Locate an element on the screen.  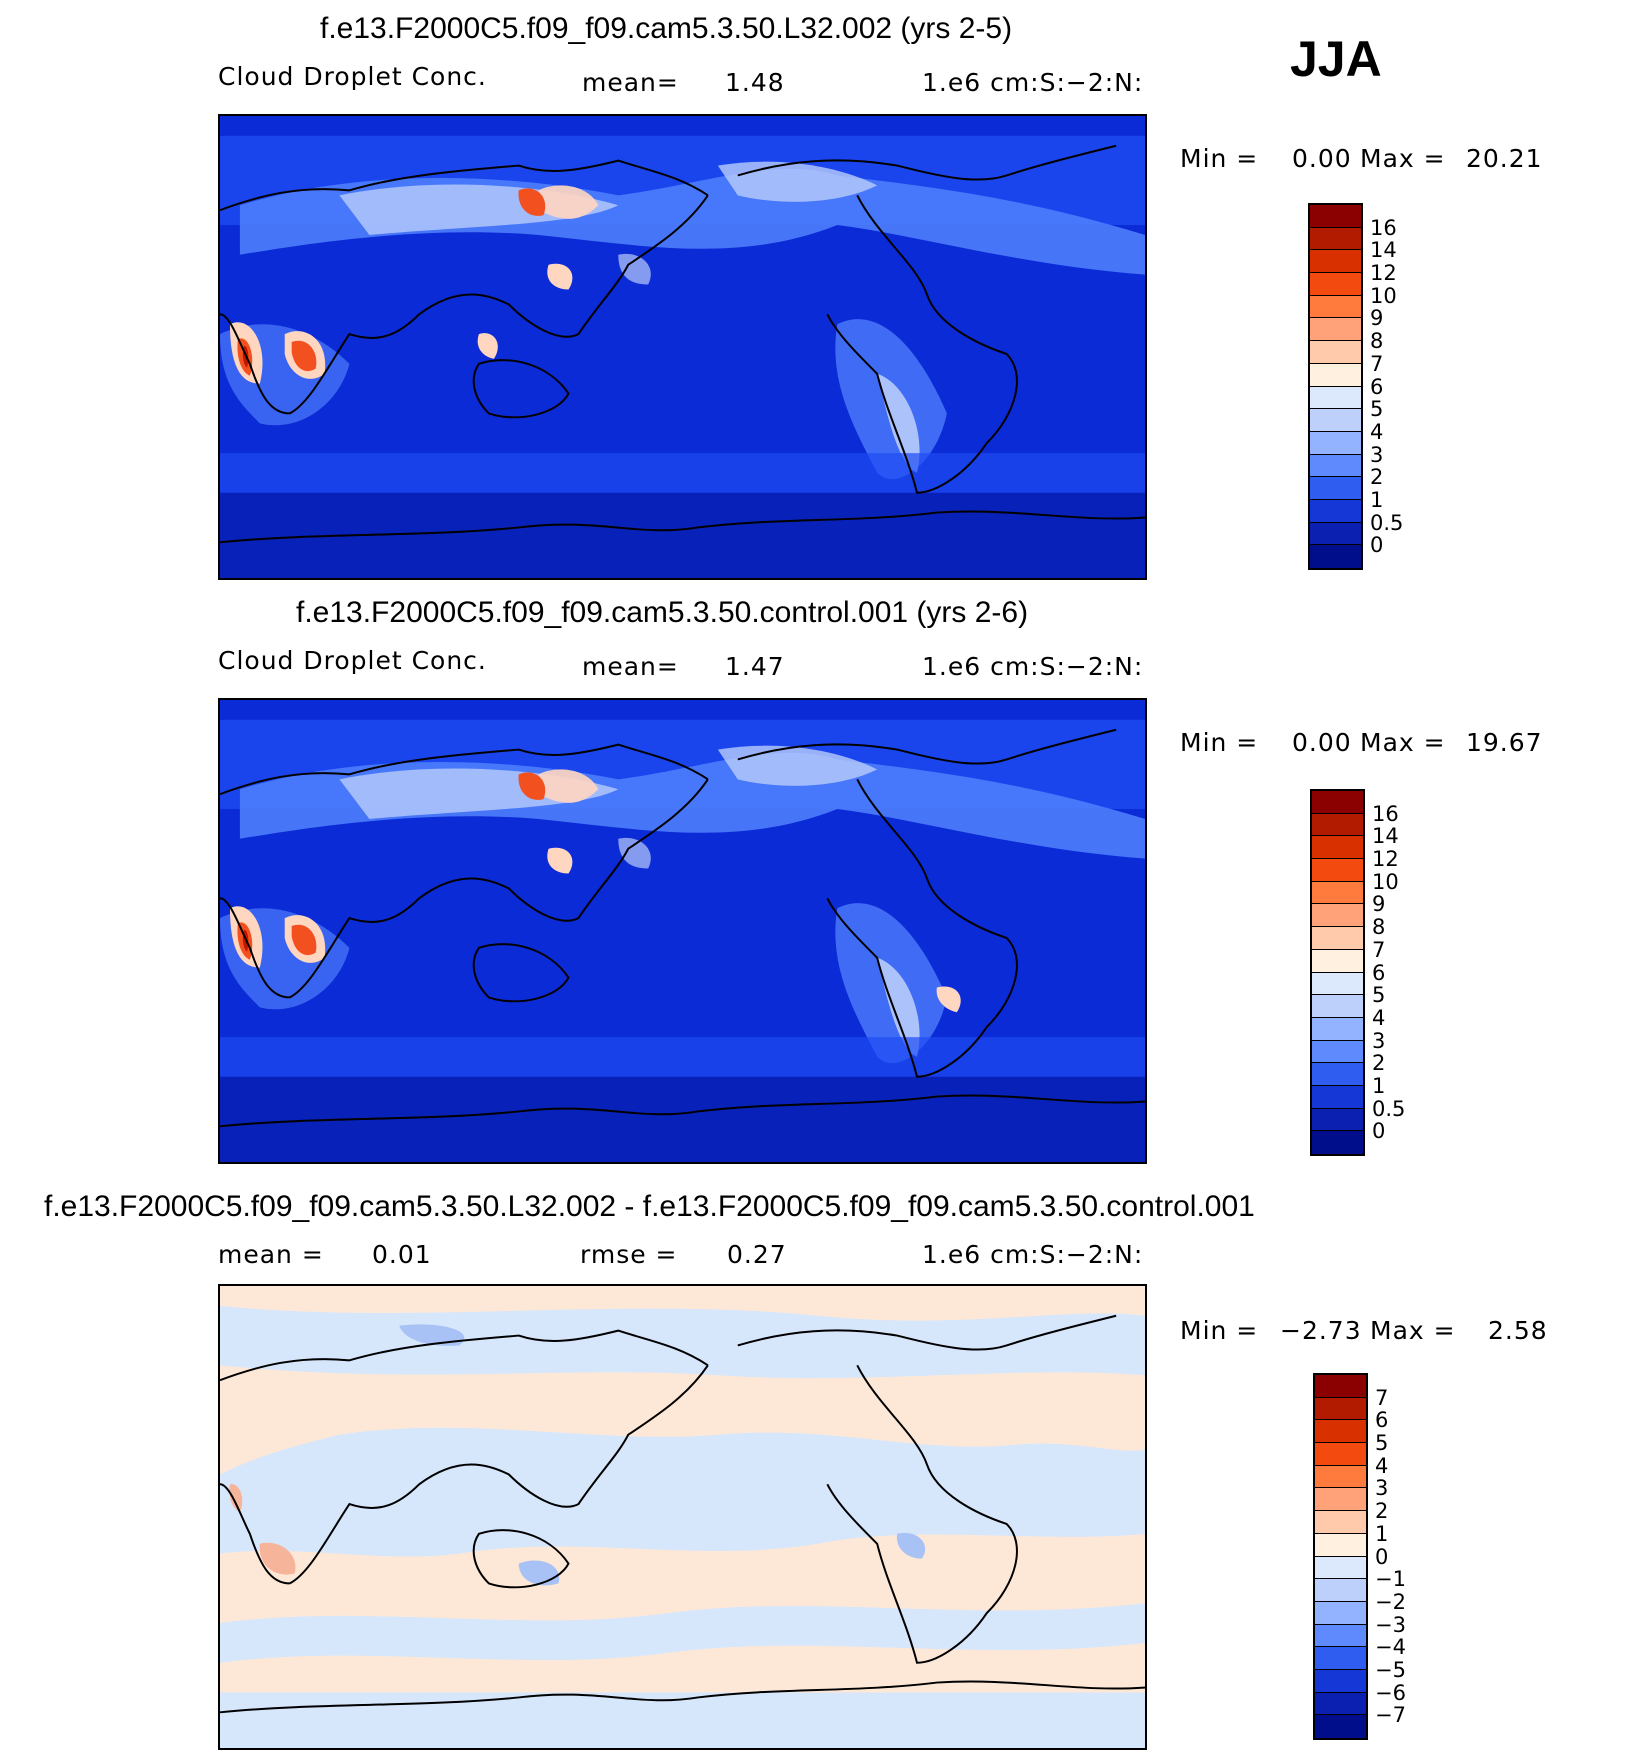
panel-1-colorbar is located at coordinates (1335, 386).